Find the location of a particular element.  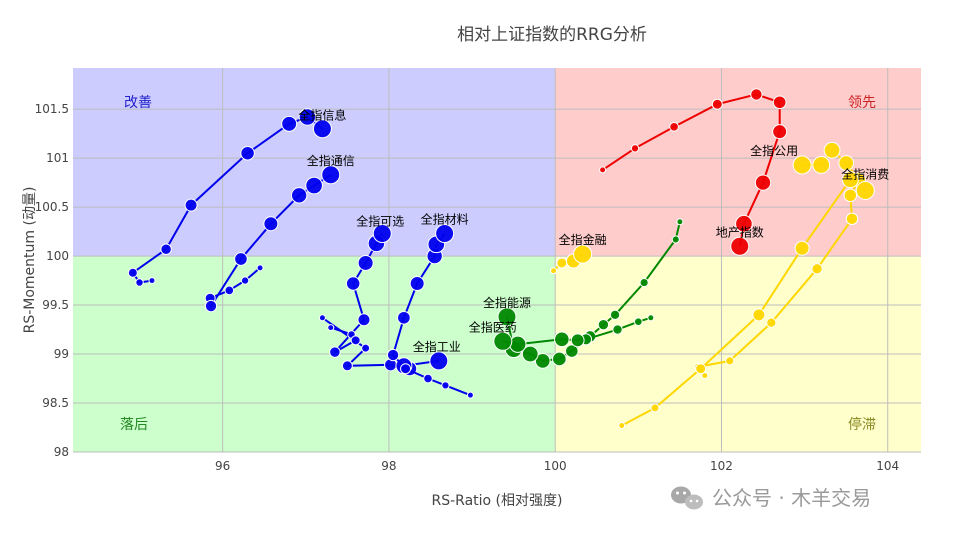

x-tick-label: 96 is located at coordinates (222, 466).